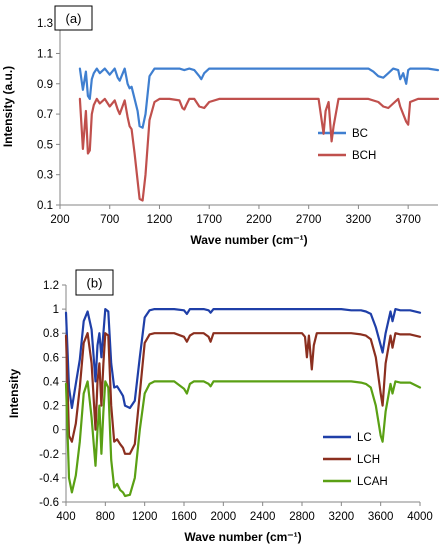  Describe the element at coordinates (59, 220) in the screenshot. I see `x-tick-label: 200` at that location.